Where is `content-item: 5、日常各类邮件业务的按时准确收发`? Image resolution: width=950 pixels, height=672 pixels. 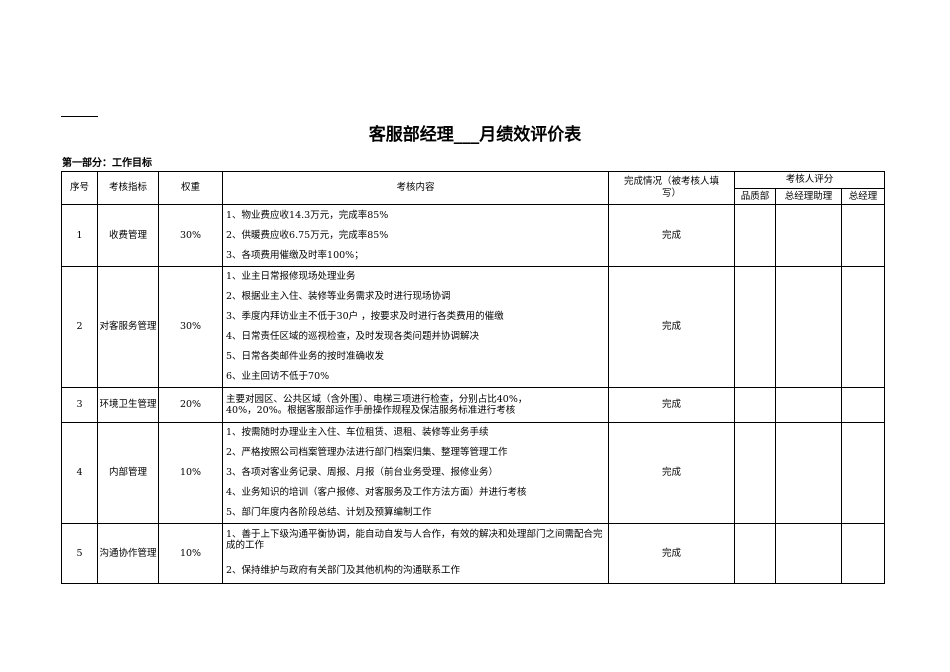
content-item: 5、日常各类邮件业务的按时准确收发 is located at coordinates (305, 356).